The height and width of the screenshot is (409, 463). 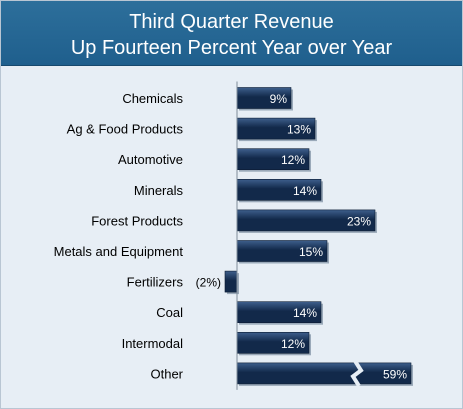 I want to click on value-label: 23%, so click(x=359, y=221).